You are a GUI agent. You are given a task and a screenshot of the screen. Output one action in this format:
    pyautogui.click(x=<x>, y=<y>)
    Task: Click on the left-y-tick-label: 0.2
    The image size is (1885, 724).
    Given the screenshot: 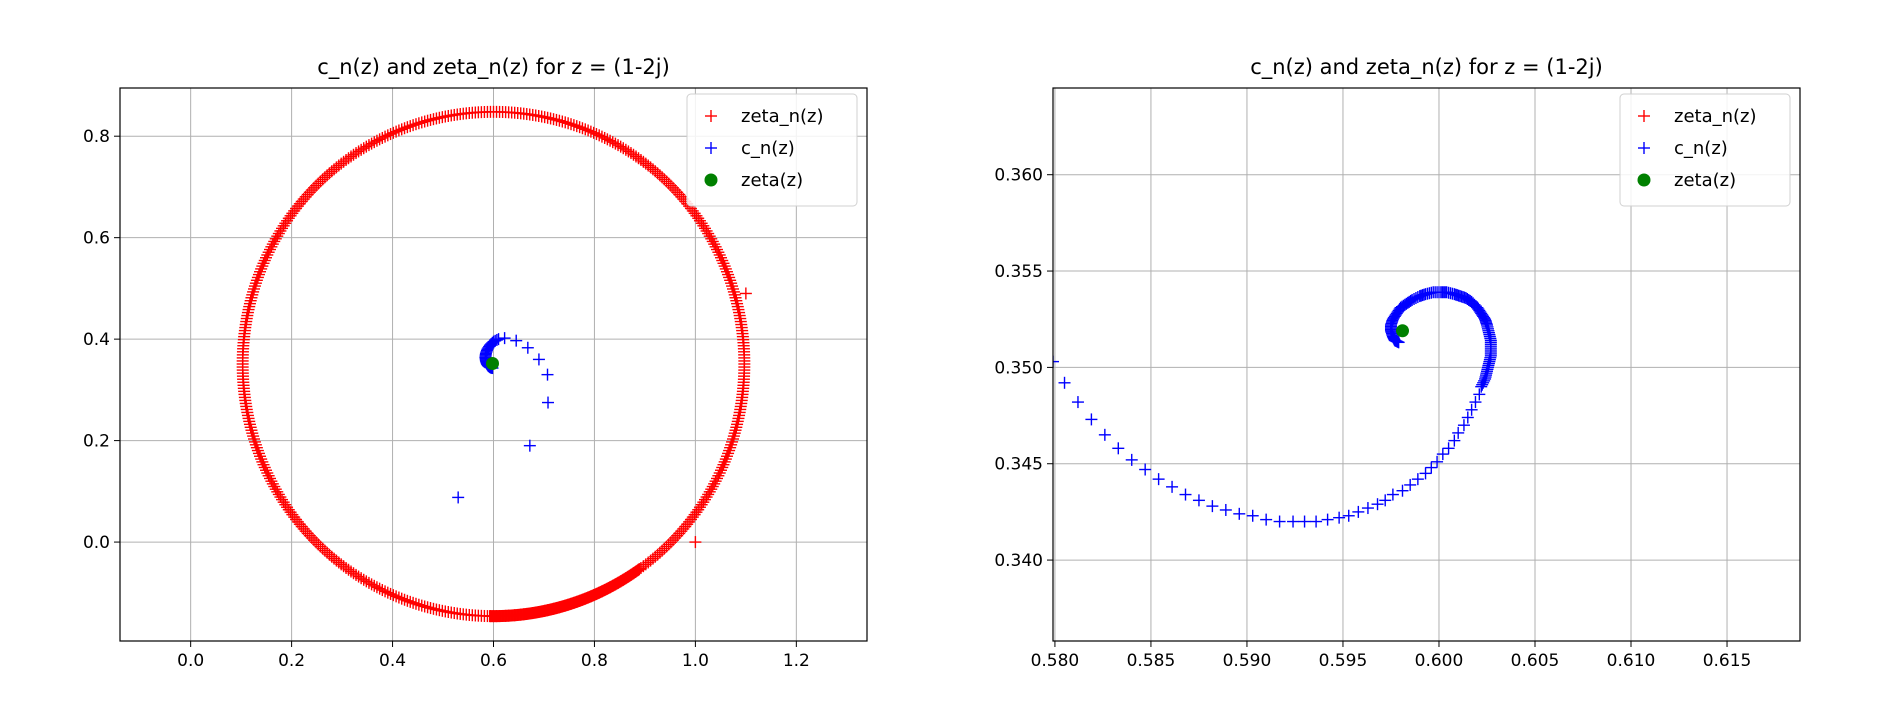 What is the action you would take?
    pyautogui.click(x=96, y=442)
    